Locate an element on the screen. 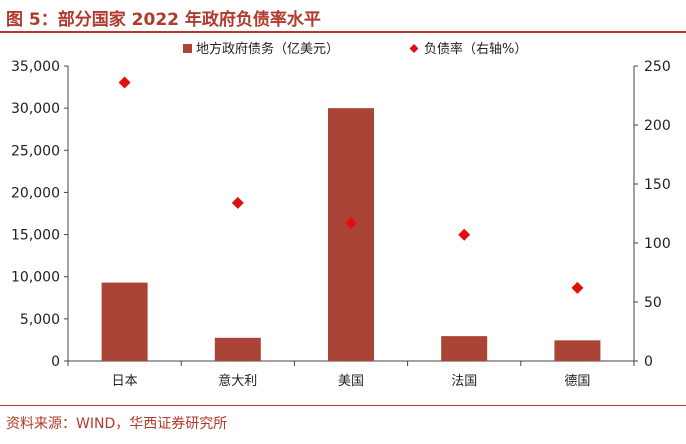  x-tick-label: 日本 is located at coordinates (125, 381).